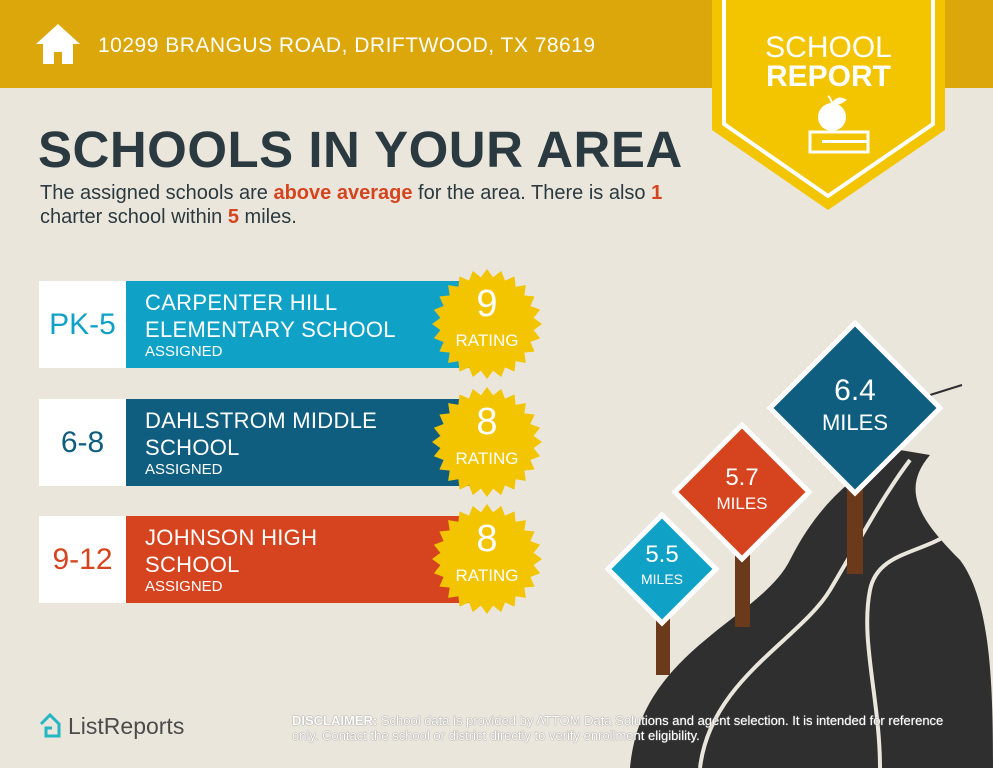 The width and height of the screenshot is (993, 768). I want to click on school-row: 9-12 JOHNSON HIGH SCHOOL ASSIGNED 8 RATING, so click(290, 559).